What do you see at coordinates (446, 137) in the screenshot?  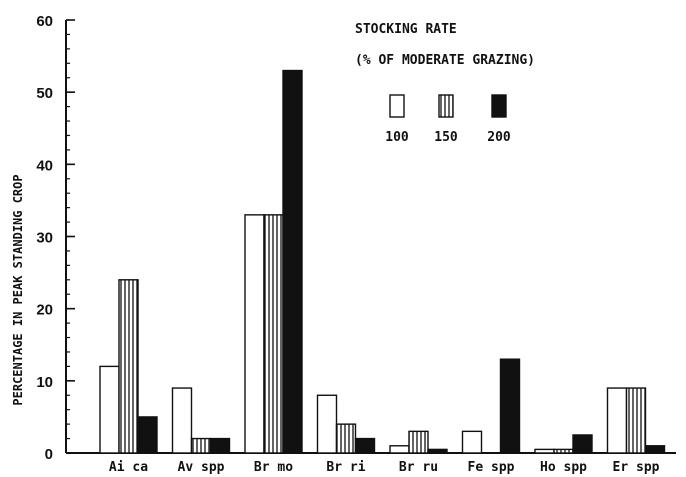 I see `legend-label-150: 150` at bounding box center [446, 137].